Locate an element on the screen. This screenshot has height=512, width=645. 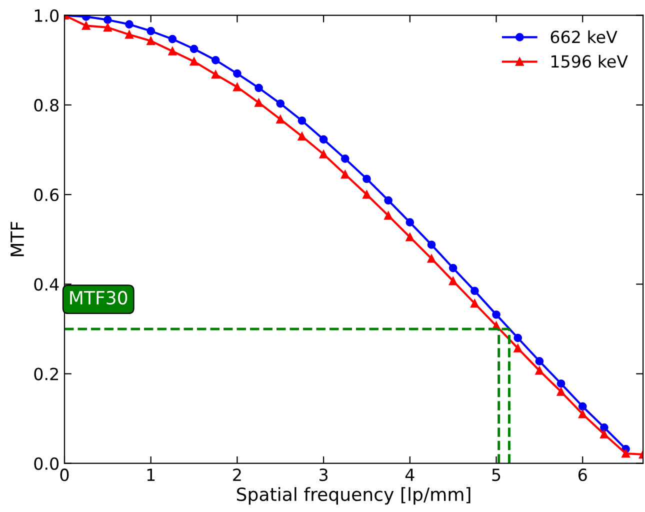
x-tick-label: 5 is located at coordinates (496, 475).